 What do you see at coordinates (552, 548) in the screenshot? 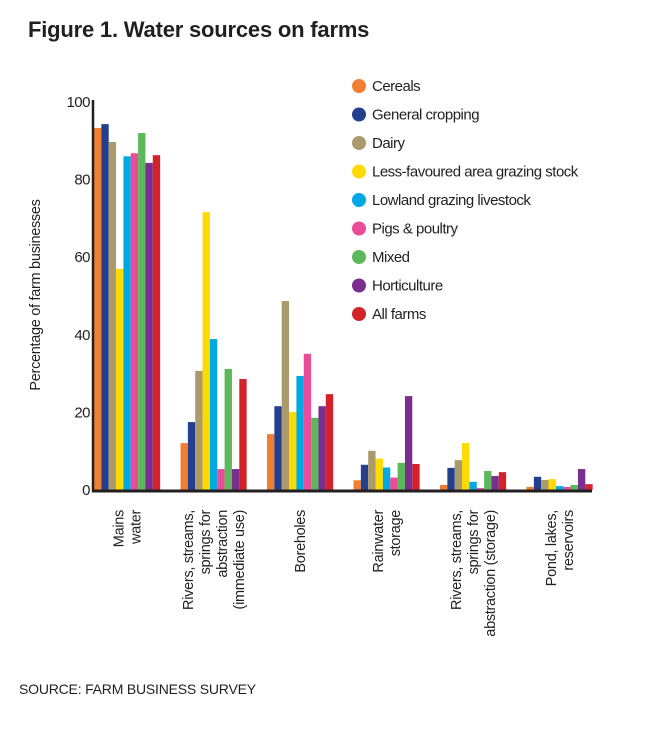
I see `x-category-label-line: Pond, lakes,` at bounding box center [552, 548].